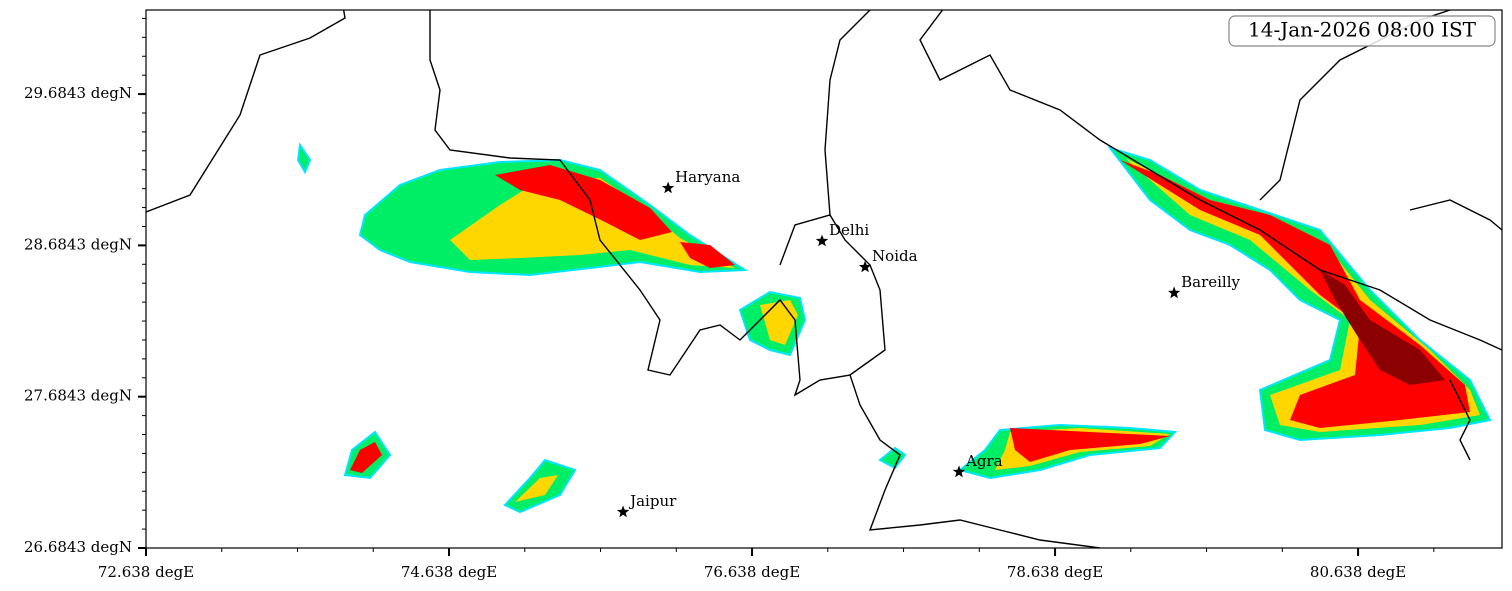 This screenshot has height=591, width=1512. Describe the element at coordinates (752, 572) in the screenshot. I see `x-tick-label: 76.638 degE` at that location.